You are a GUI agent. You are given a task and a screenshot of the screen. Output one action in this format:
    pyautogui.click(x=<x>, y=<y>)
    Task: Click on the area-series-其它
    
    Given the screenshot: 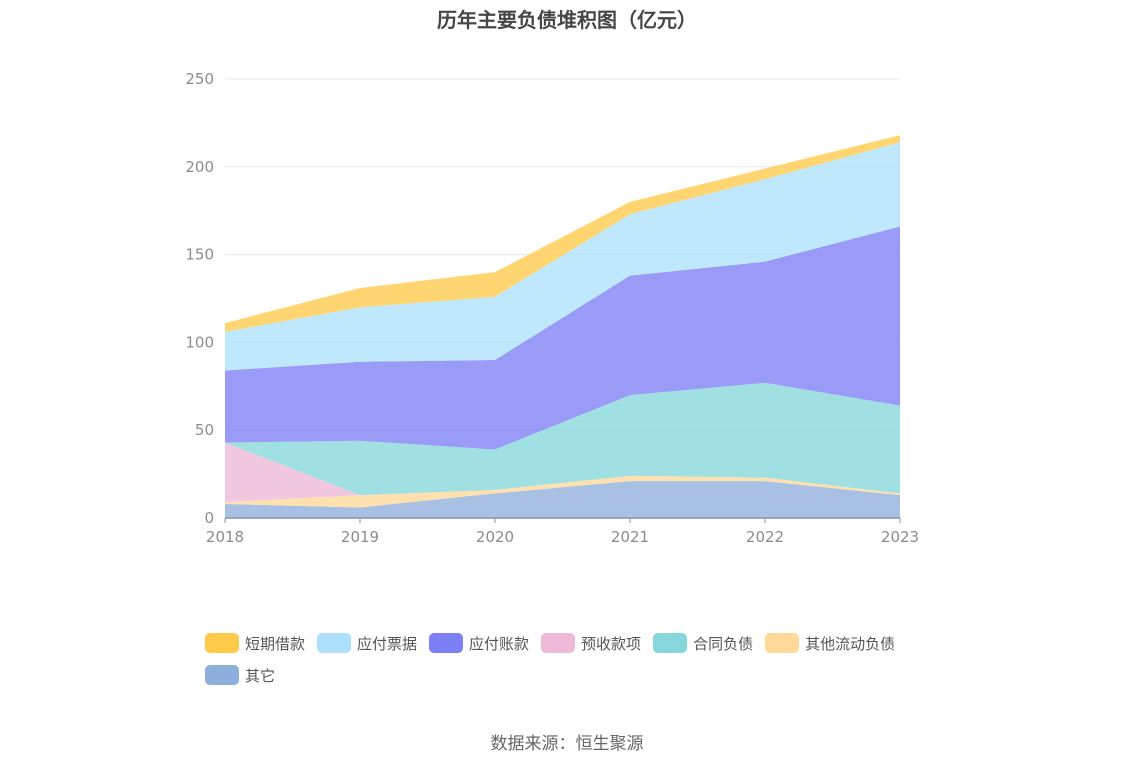 What is the action you would take?
    pyautogui.click(x=562, y=499)
    